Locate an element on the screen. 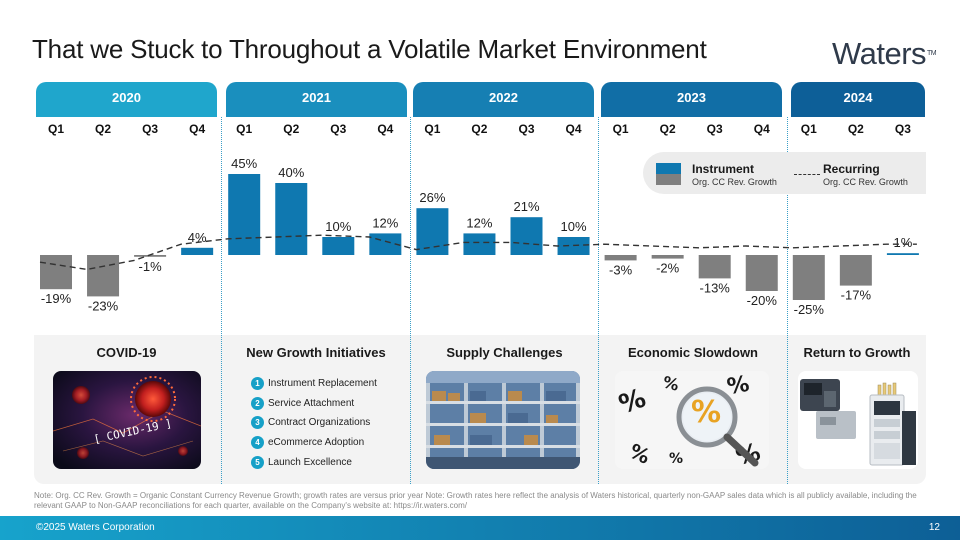  bar-value-label: -19% is located at coordinates (56, 298).